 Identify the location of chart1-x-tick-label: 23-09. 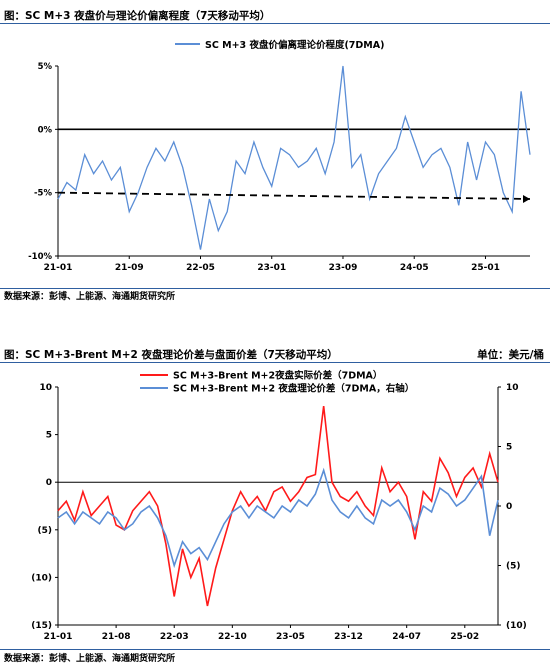
(343, 268).